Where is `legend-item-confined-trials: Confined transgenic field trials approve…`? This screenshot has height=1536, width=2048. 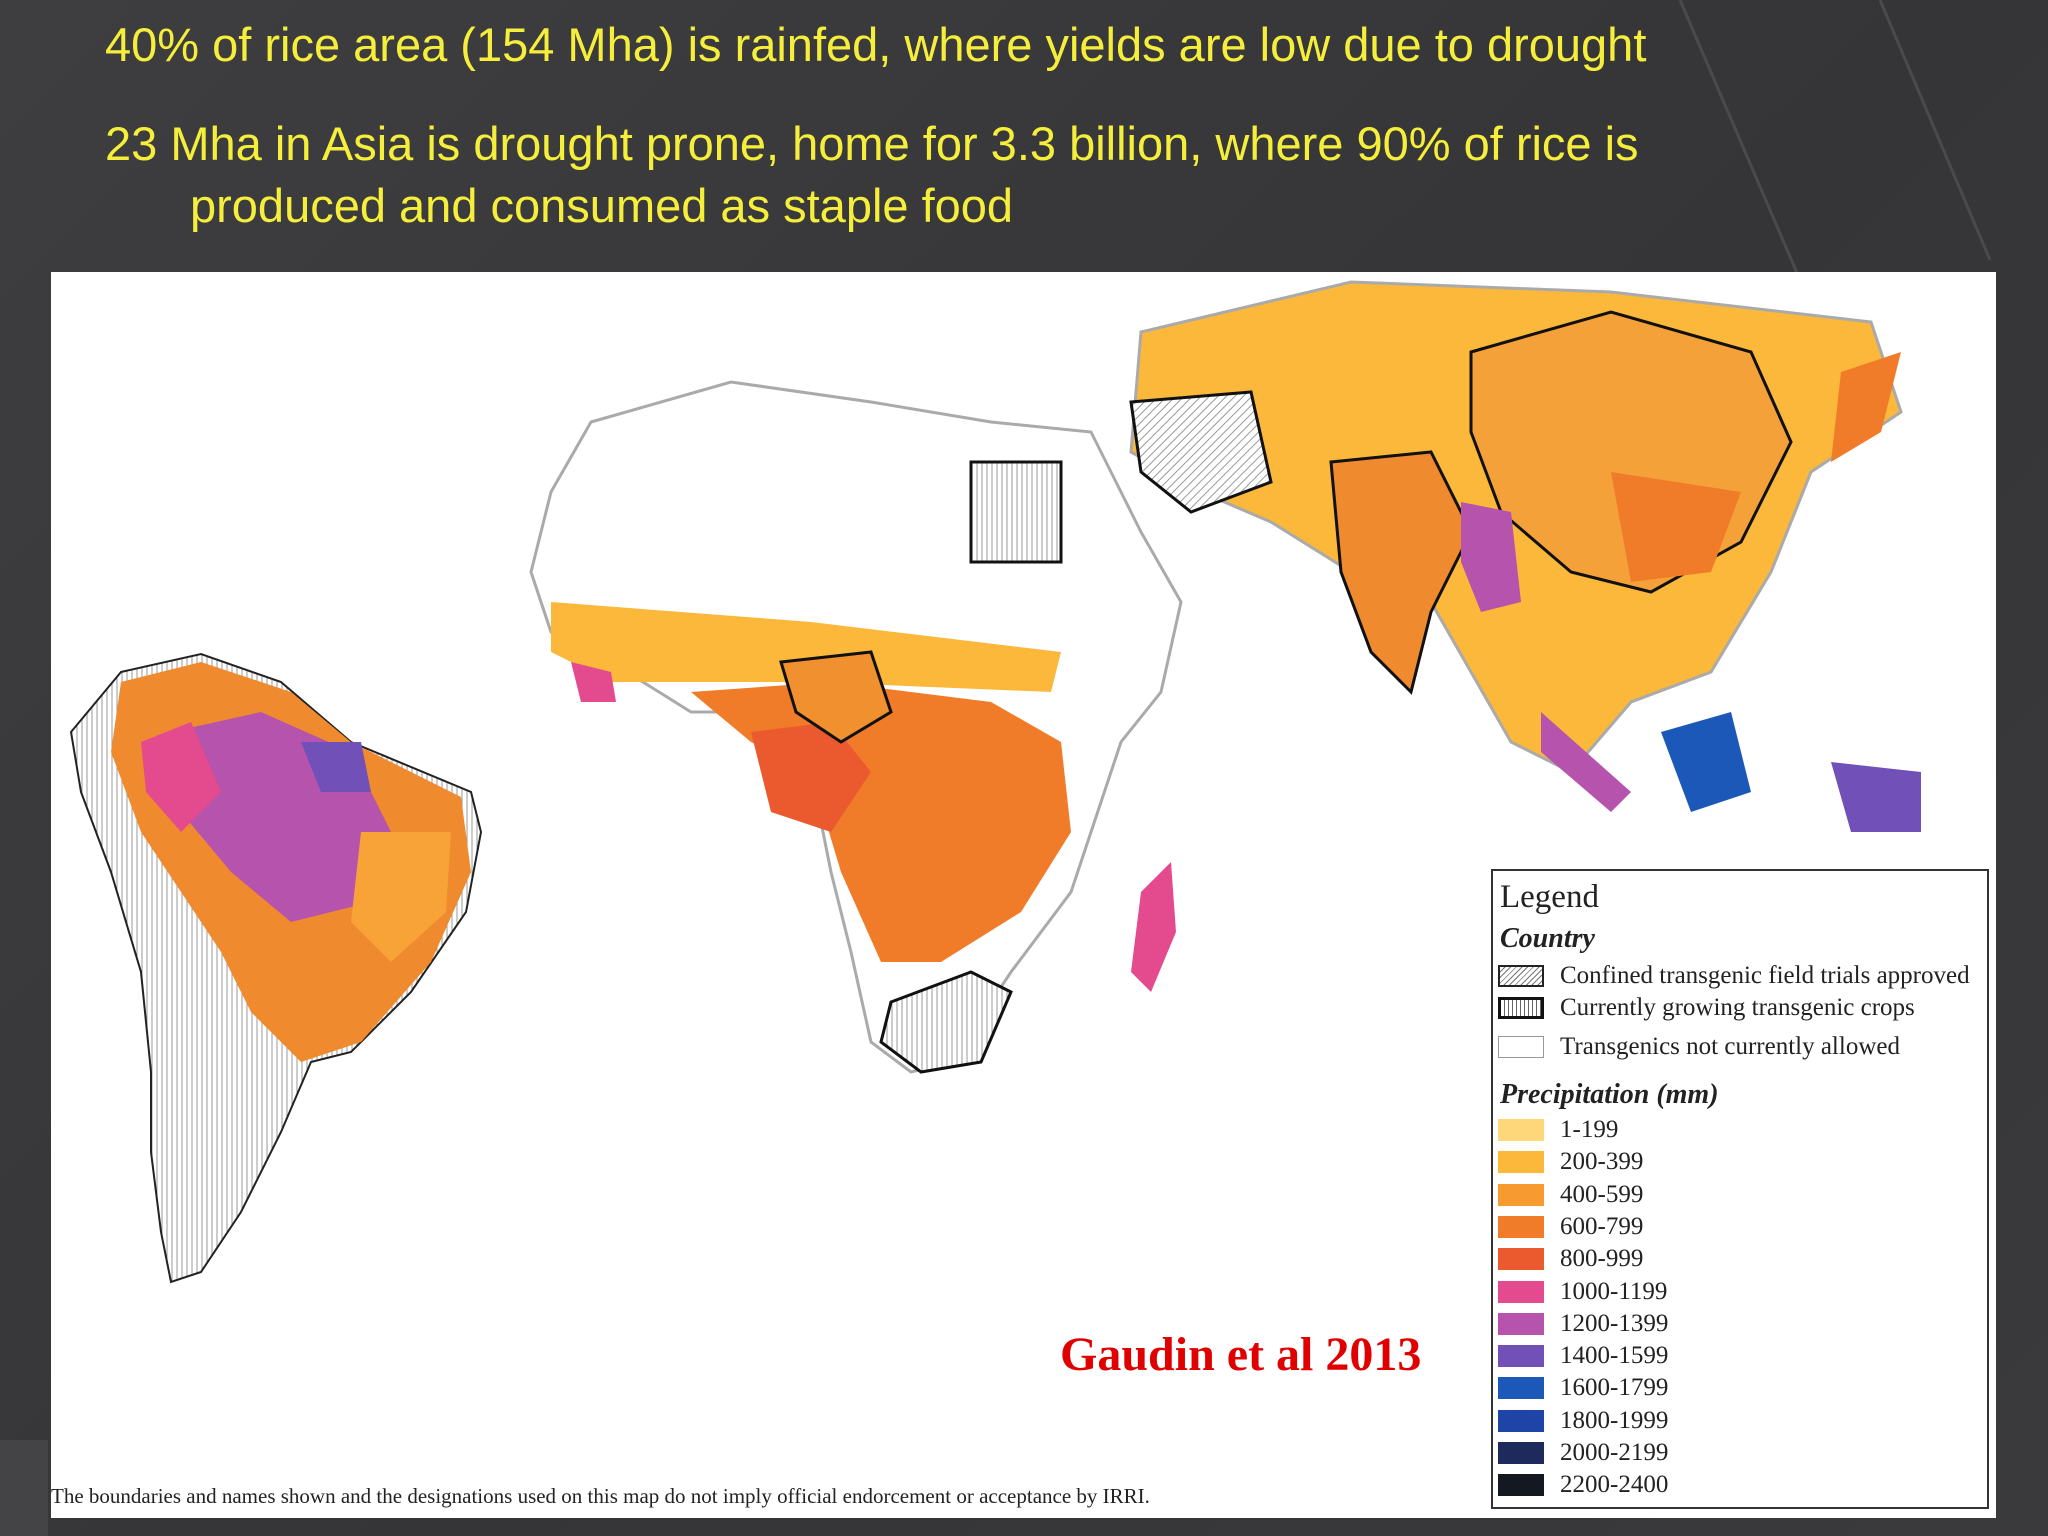 legend-item-confined-trials: Confined transgenic field trials approve… is located at coordinates (1734, 976).